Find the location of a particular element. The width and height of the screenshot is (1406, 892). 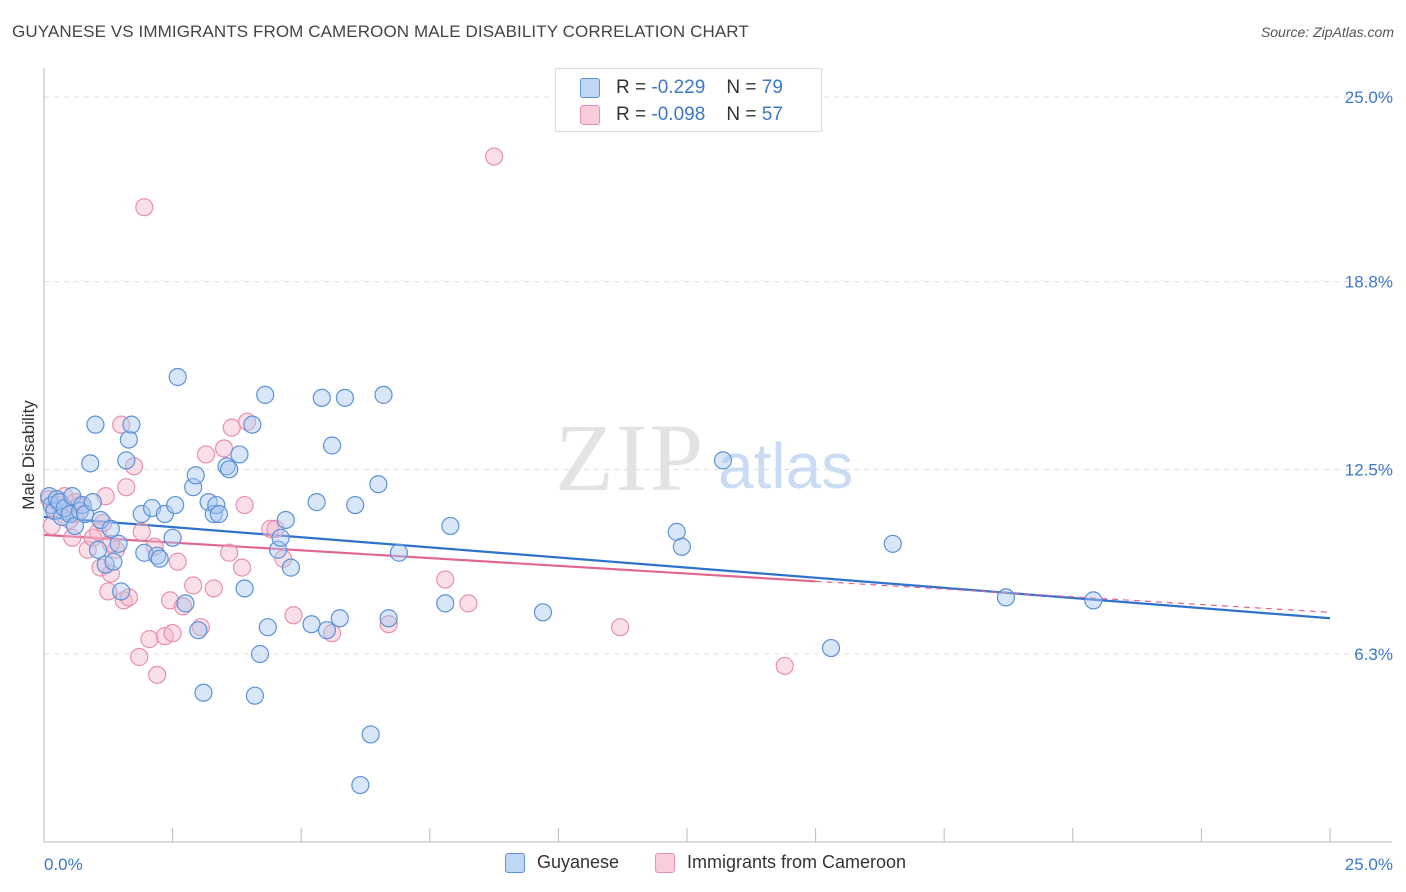

source-label: Source: ZipAtlas.com is located at coordinates (1327, 32).